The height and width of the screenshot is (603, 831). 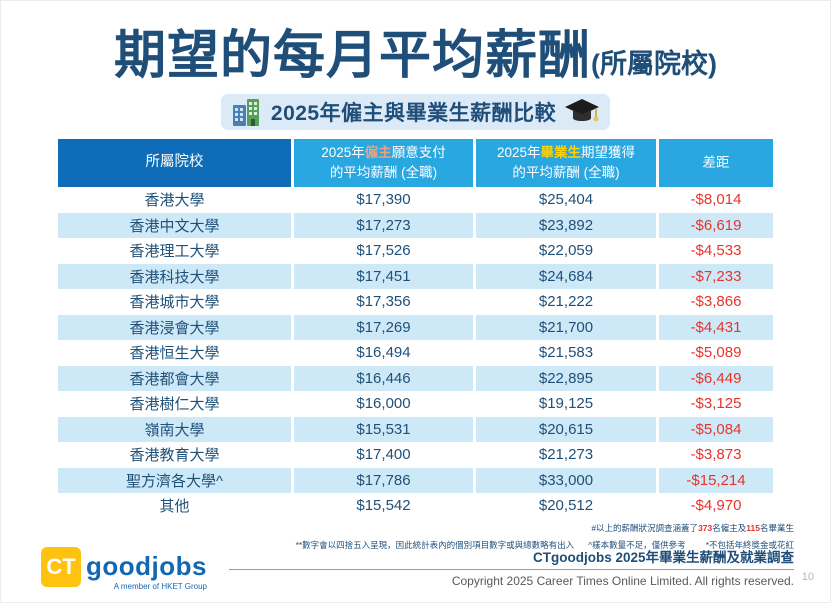 What do you see at coordinates (176, 404) in the screenshot?
I see `cell-institution: 香港樹仁大學` at bounding box center [176, 404].